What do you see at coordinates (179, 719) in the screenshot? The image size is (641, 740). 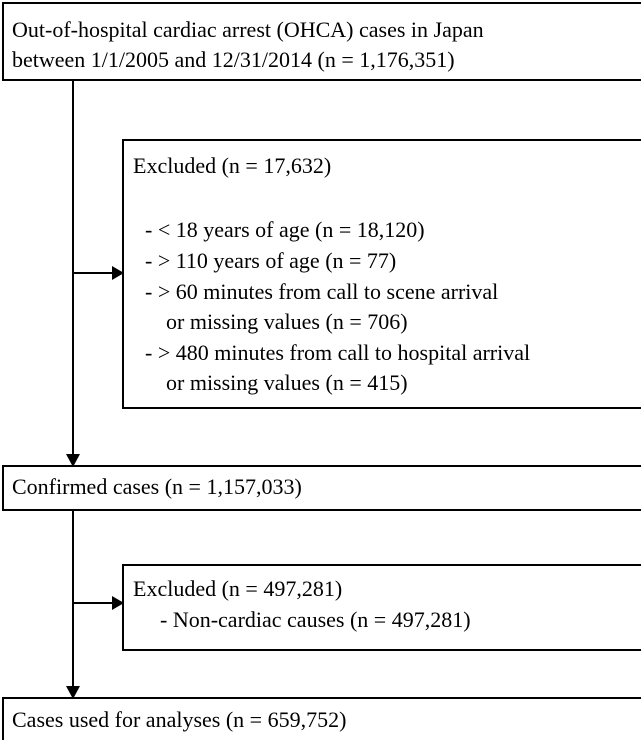 I see `box-text: Cases used for analyses (n = 659,752)` at bounding box center [179, 719].